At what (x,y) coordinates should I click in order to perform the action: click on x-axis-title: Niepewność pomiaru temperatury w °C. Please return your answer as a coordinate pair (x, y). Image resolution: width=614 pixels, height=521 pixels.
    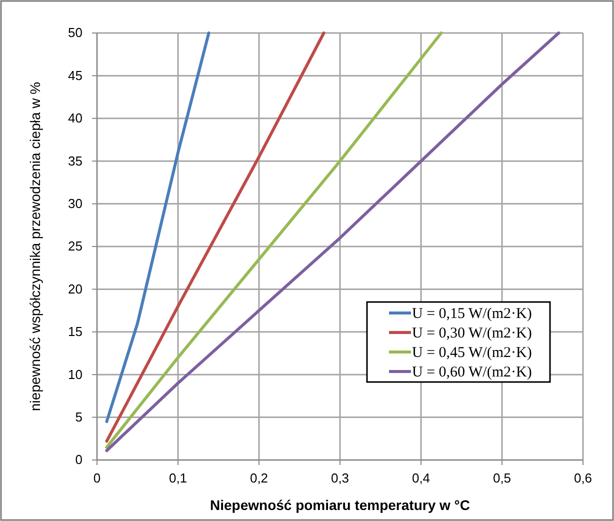
    Looking at the image, I should click on (340, 505).